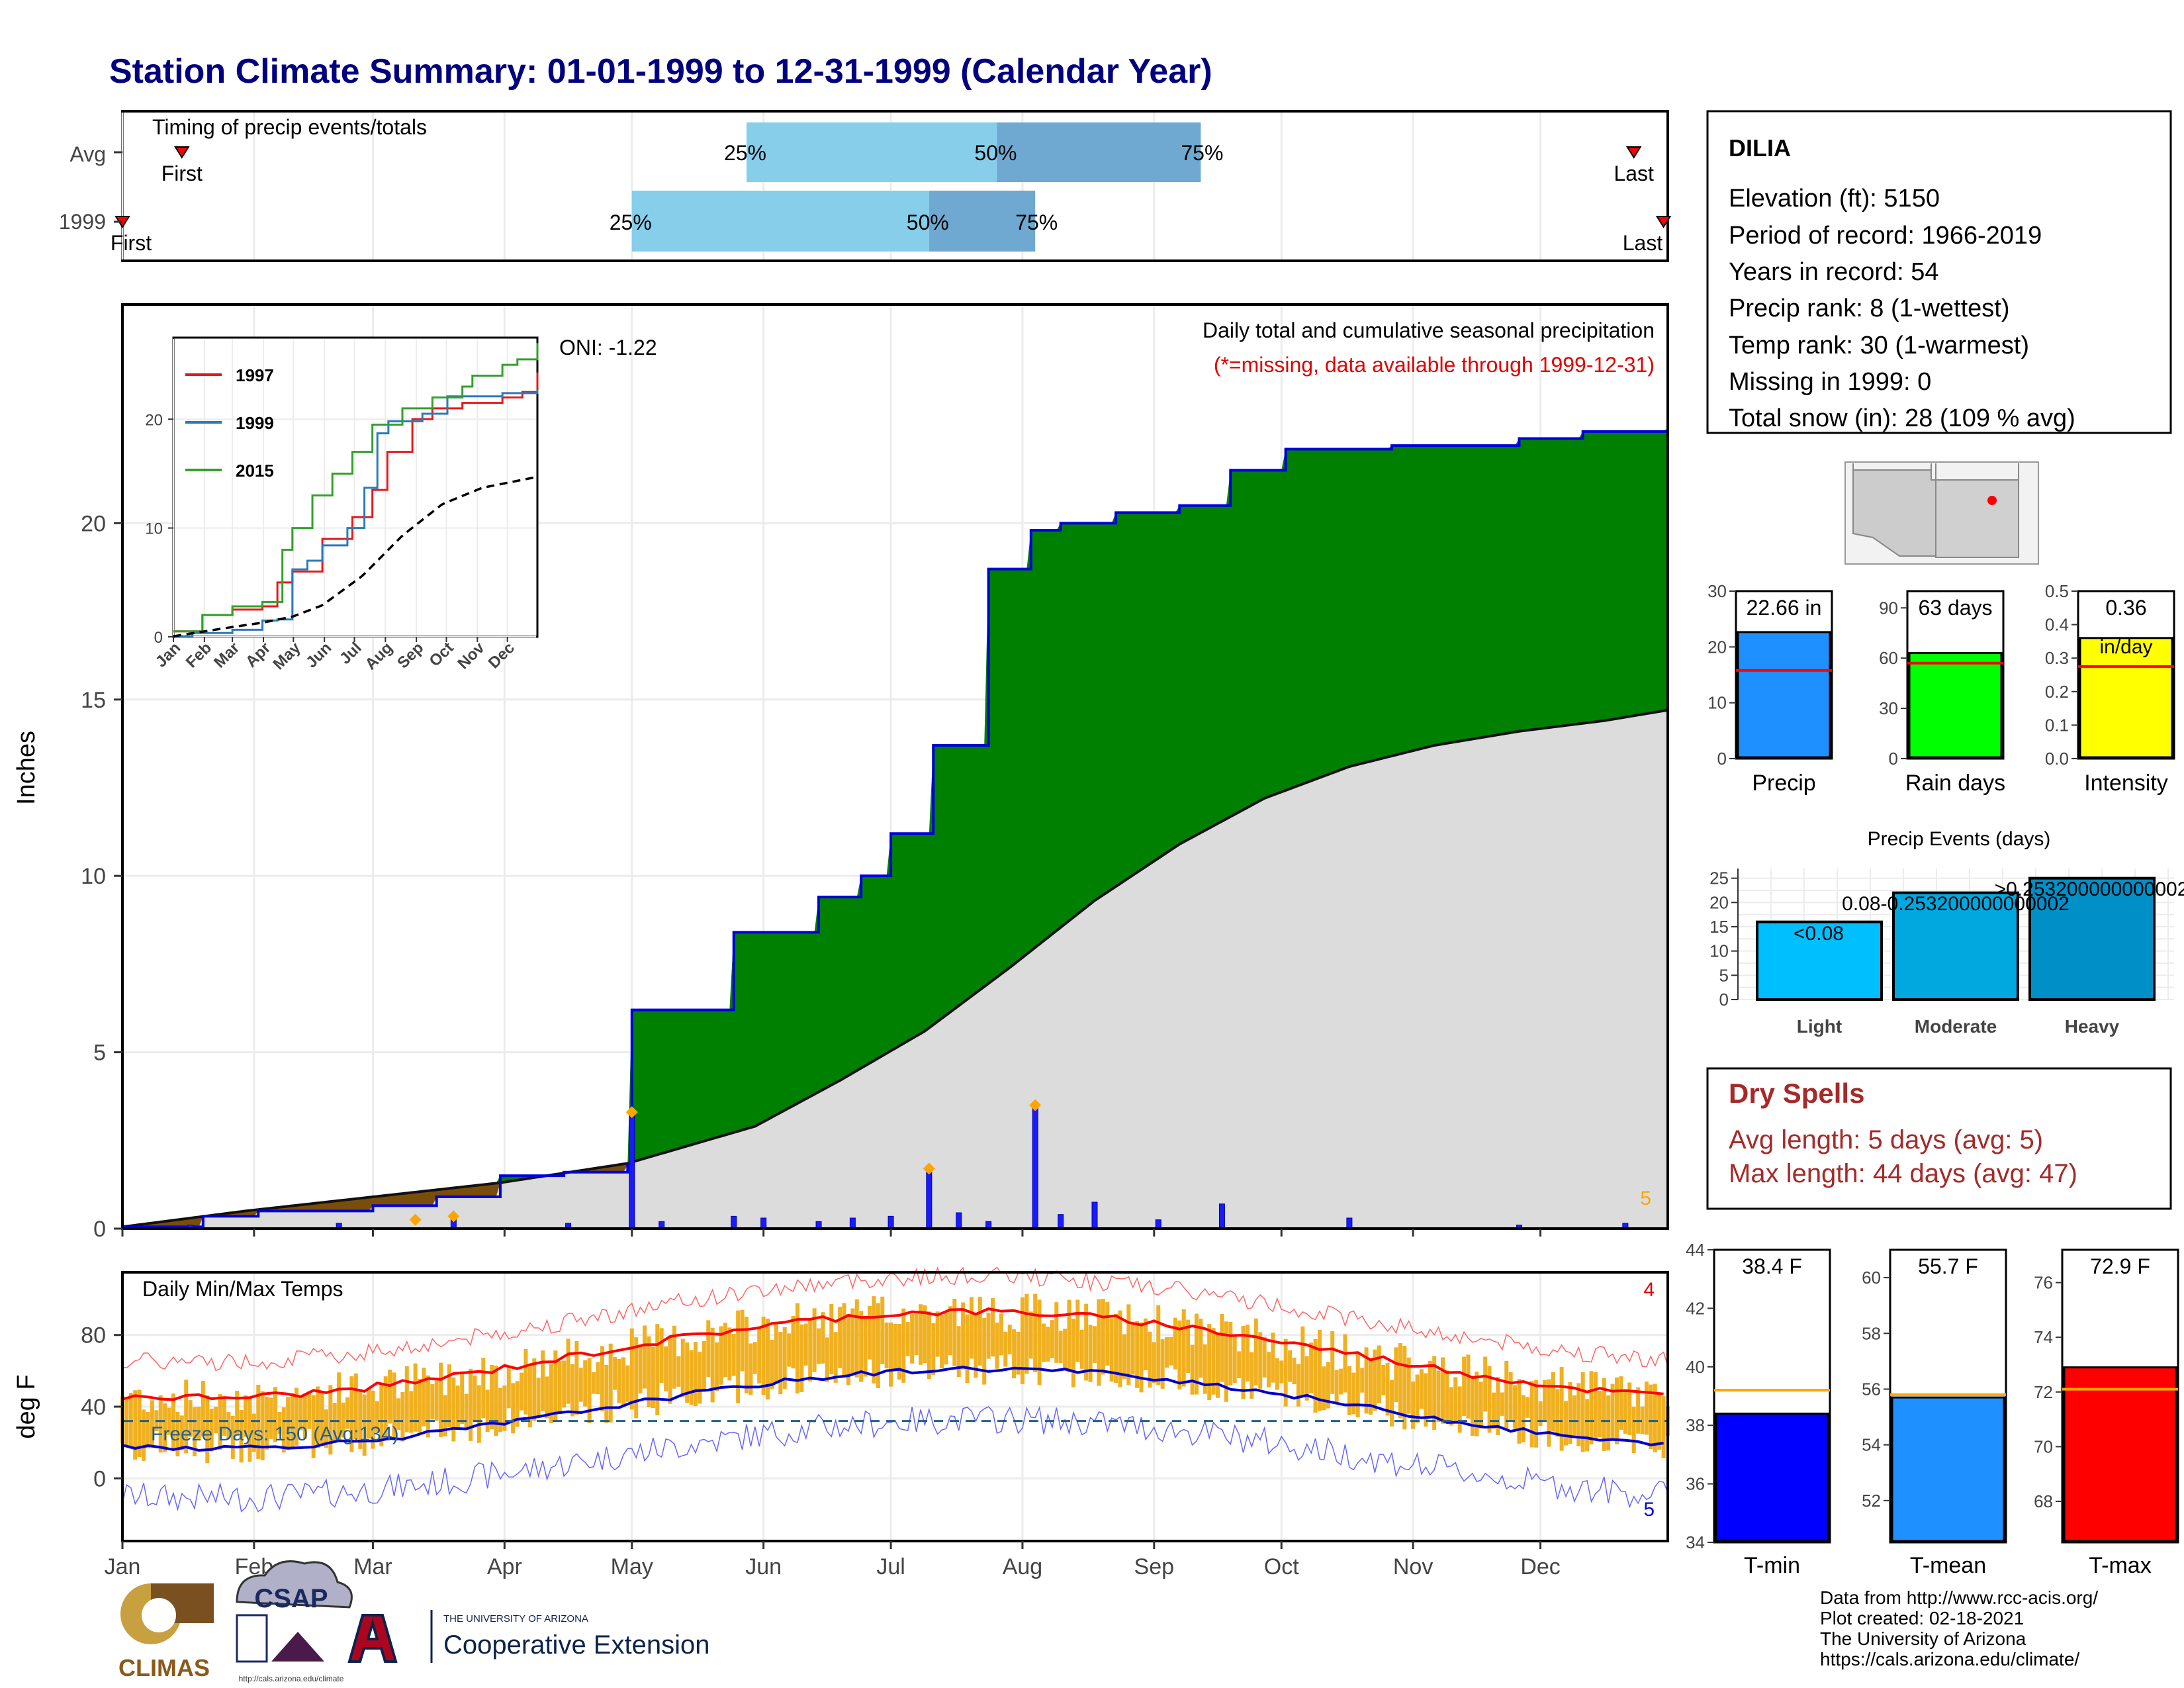 The width and height of the screenshot is (2184, 1688). What do you see at coordinates (1717, 703) in the screenshot?
I see `precip-ytick-label-1: 10` at bounding box center [1717, 703].